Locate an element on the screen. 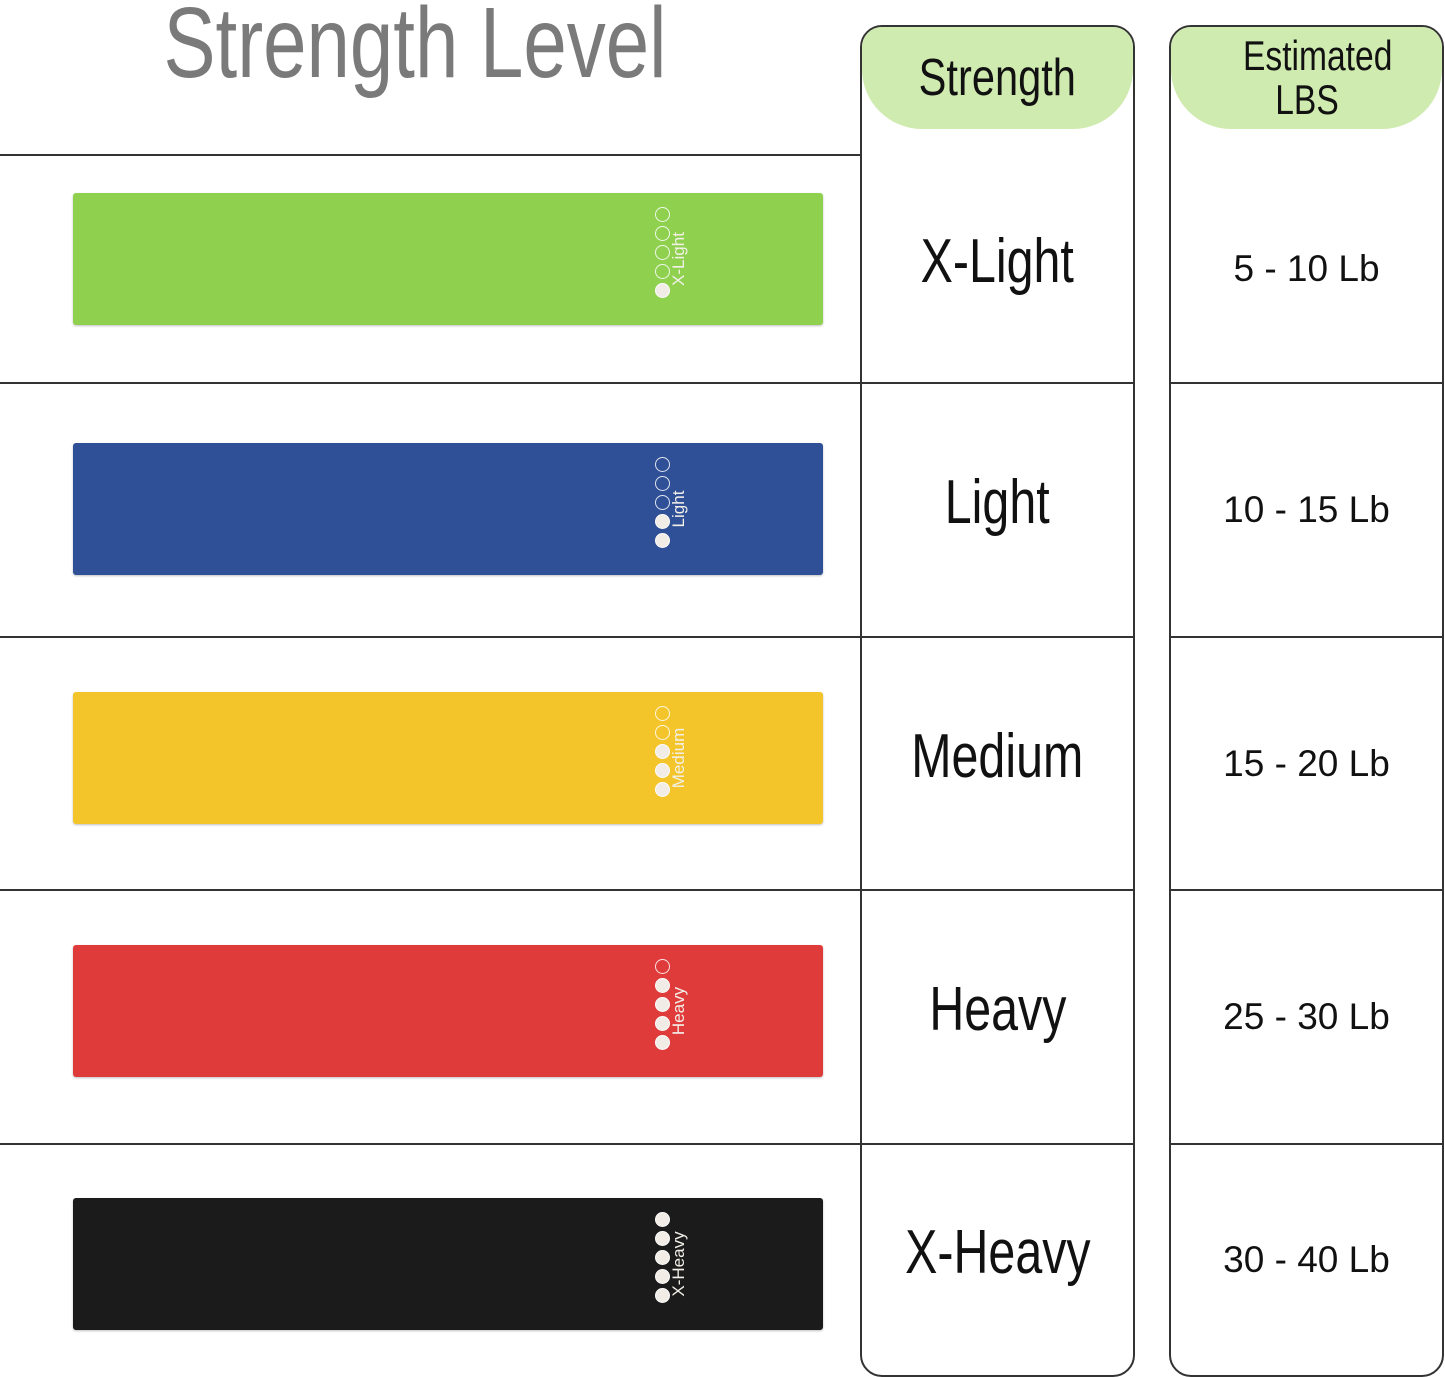  band-label: X-Heavy is located at coordinates (678, 1264).